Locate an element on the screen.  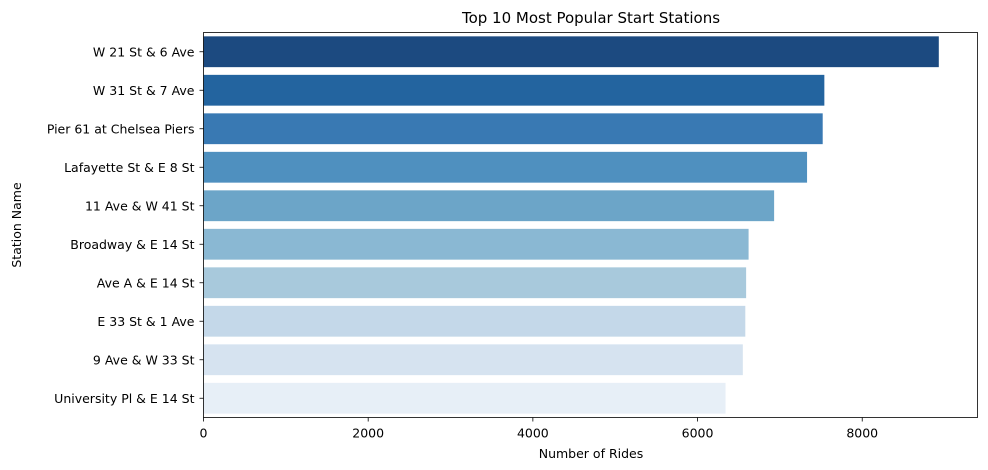
y-tick-label: Pier 61 at Chelsea Piers is located at coordinates (121, 128).